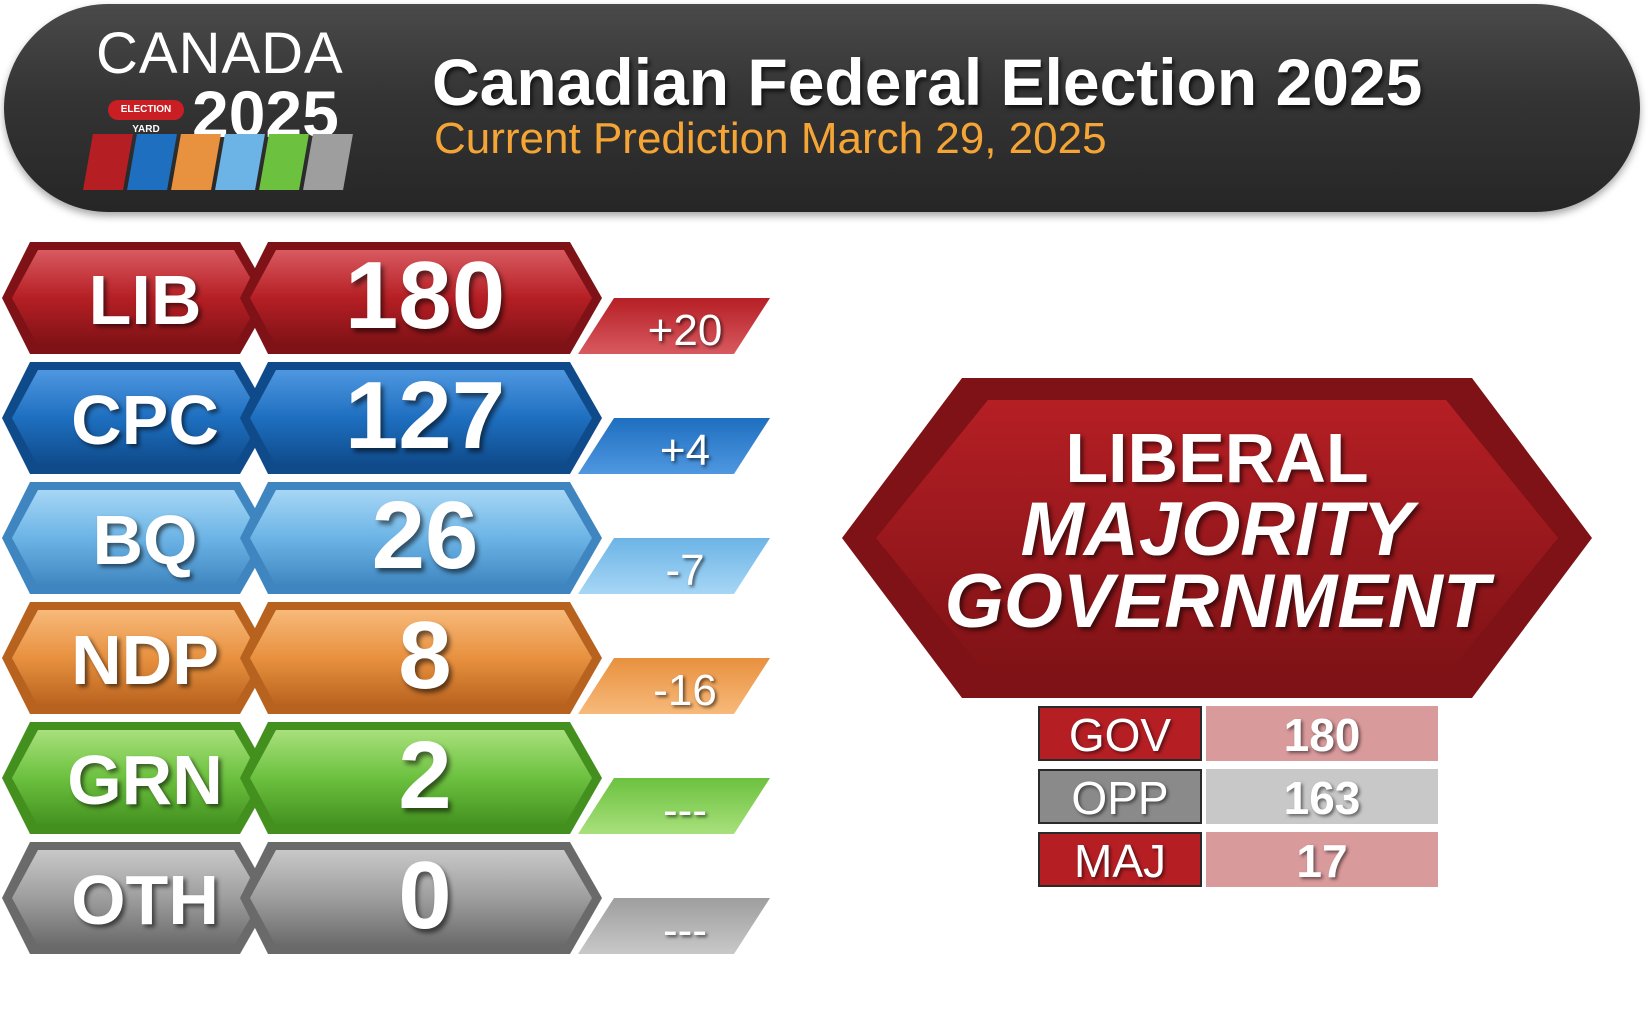 The width and height of the screenshot is (1648, 1019). What do you see at coordinates (425, 655) in the screenshot?
I see `party-seat-count: 8` at bounding box center [425, 655].